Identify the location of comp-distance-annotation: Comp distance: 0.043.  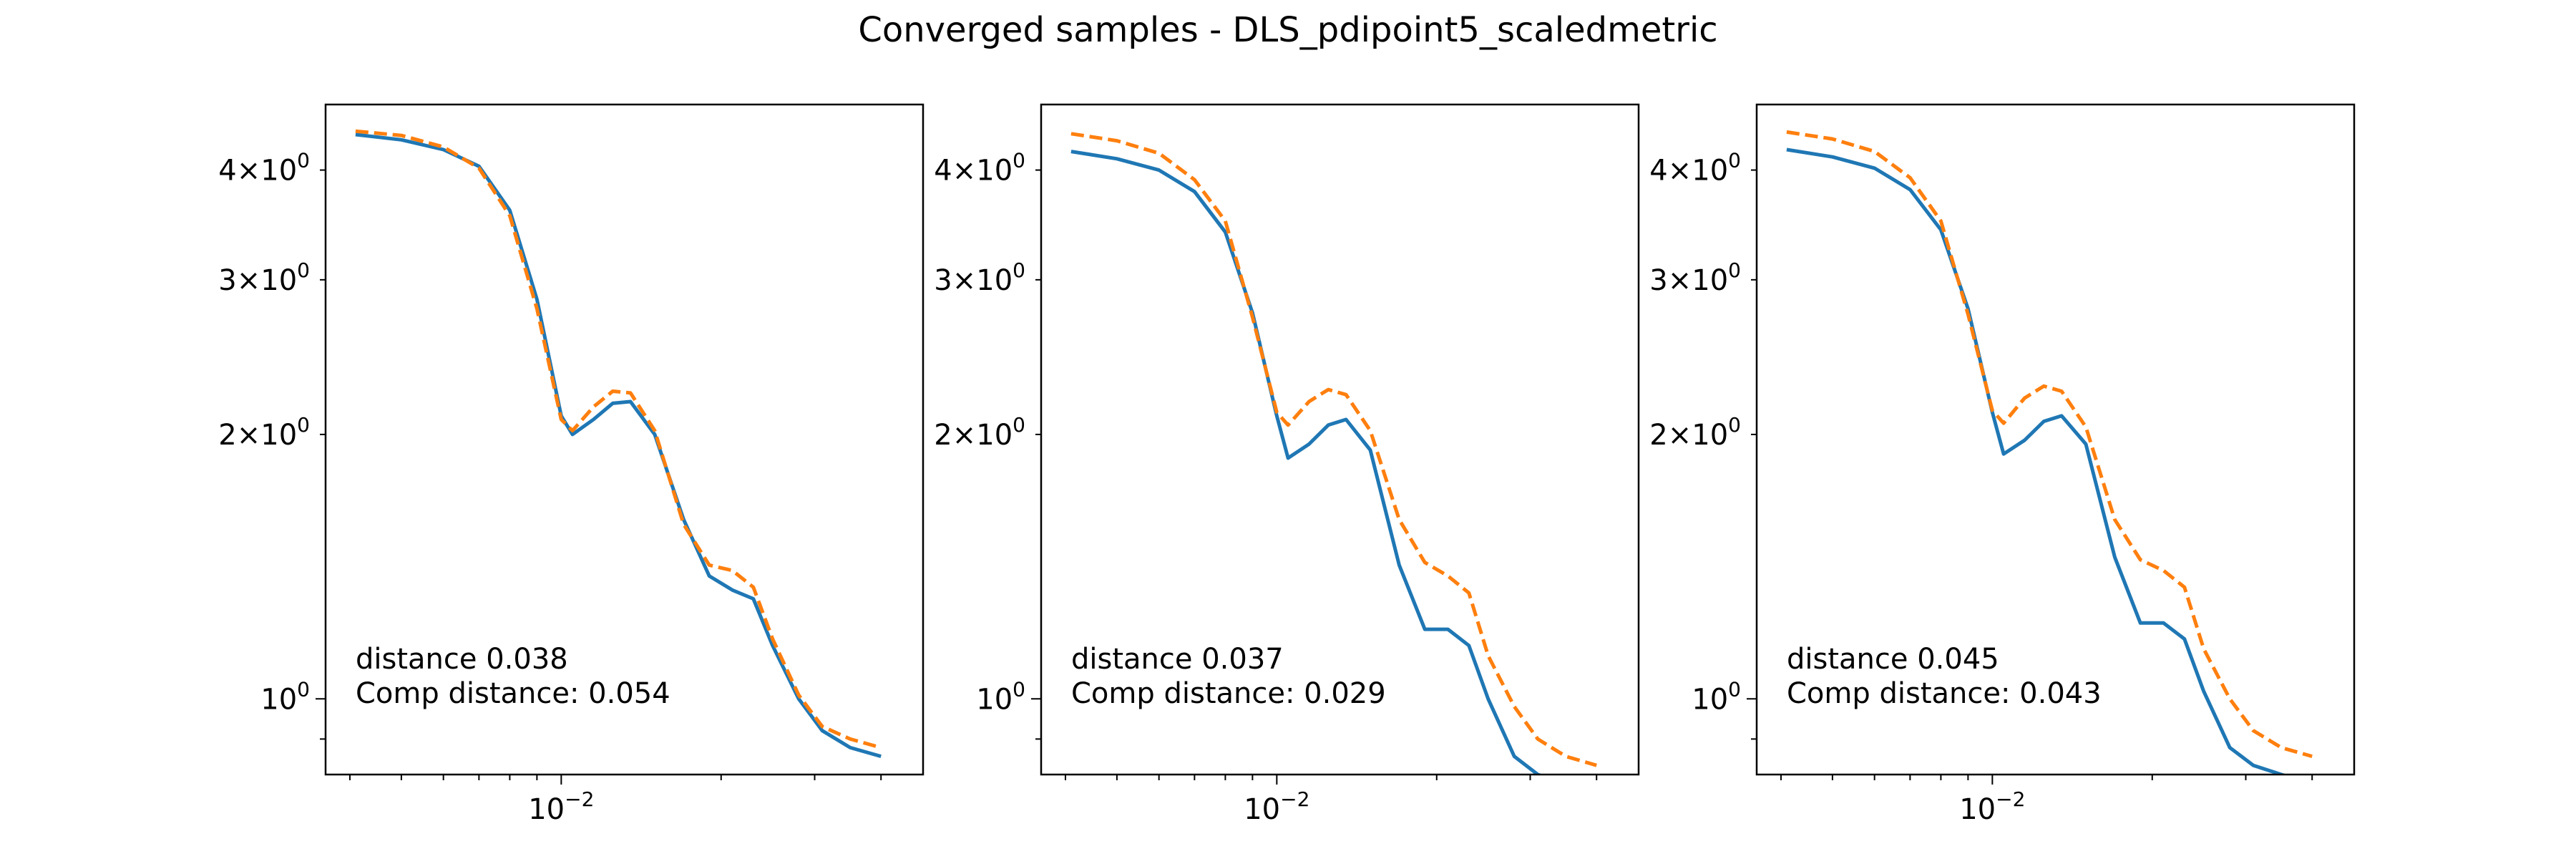
(1944, 693).